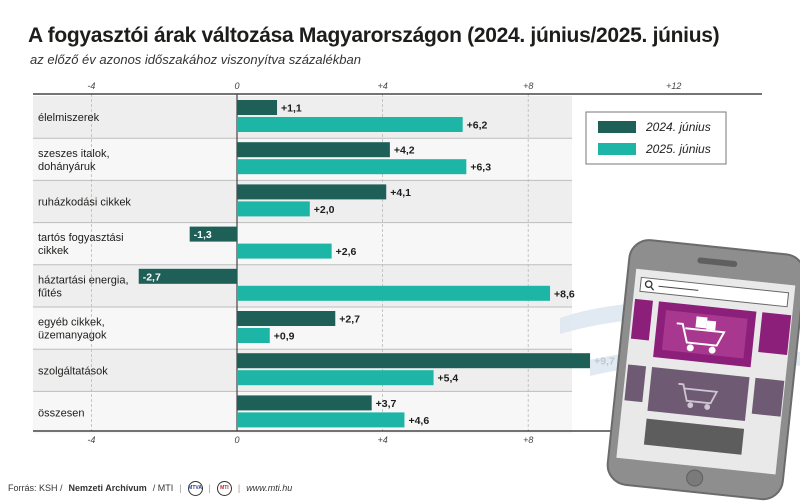 Image resolution: width=800 pixels, height=503 pixels. I want to click on top-tick-label: +12, so click(673, 86).